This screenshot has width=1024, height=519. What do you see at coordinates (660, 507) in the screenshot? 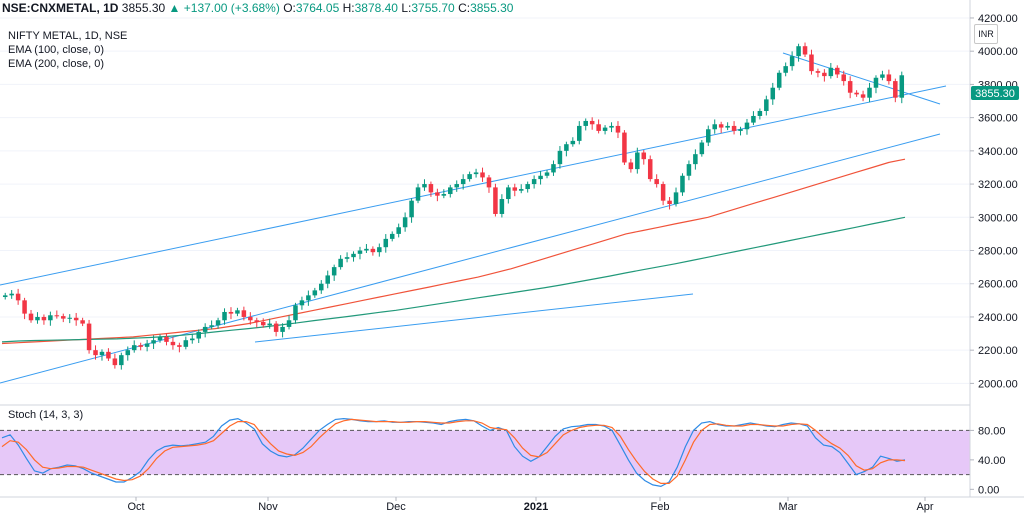
I see `time-tick-label: Feb` at bounding box center [660, 507].